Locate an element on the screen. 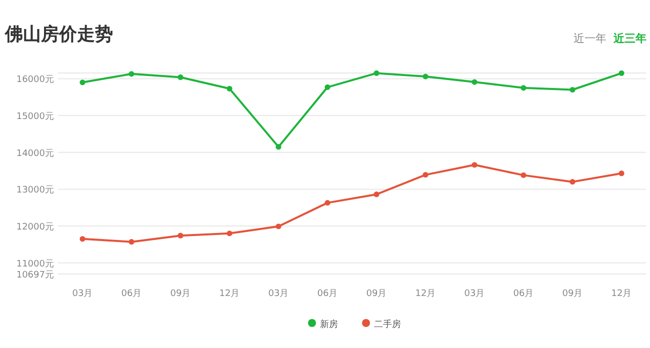 Image resolution: width=650 pixels, height=348 pixels. y-tick-label: 16000元 is located at coordinates (35, 80).